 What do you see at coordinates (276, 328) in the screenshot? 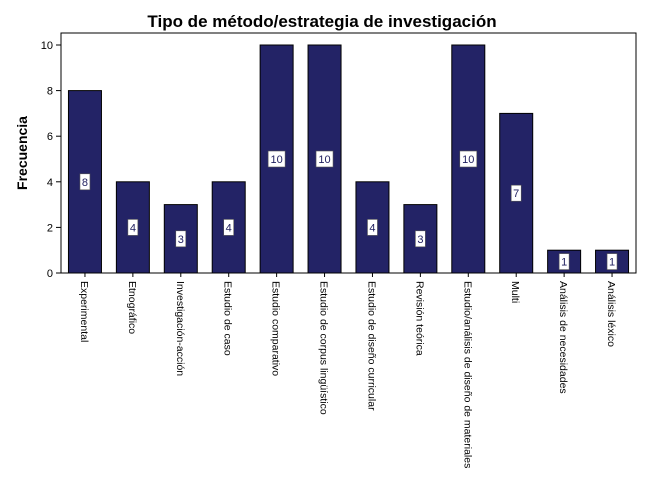
I see `x-tick-label: Estudio comparativo` at bounding box center [276, 328].